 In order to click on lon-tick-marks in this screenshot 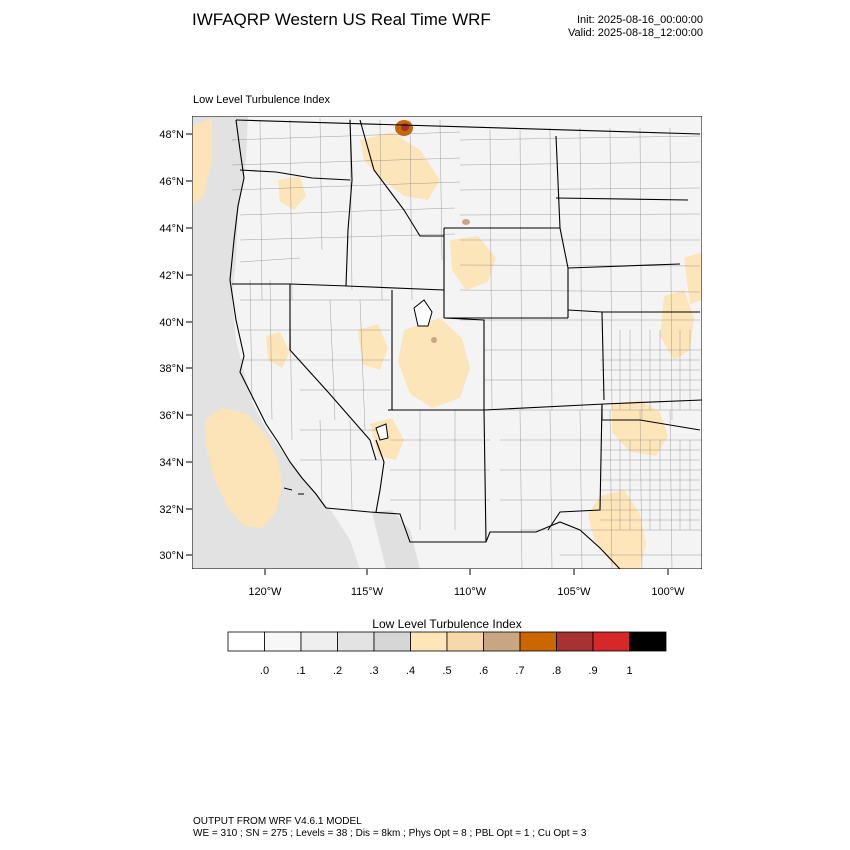, I will do `click(466, 572)`.